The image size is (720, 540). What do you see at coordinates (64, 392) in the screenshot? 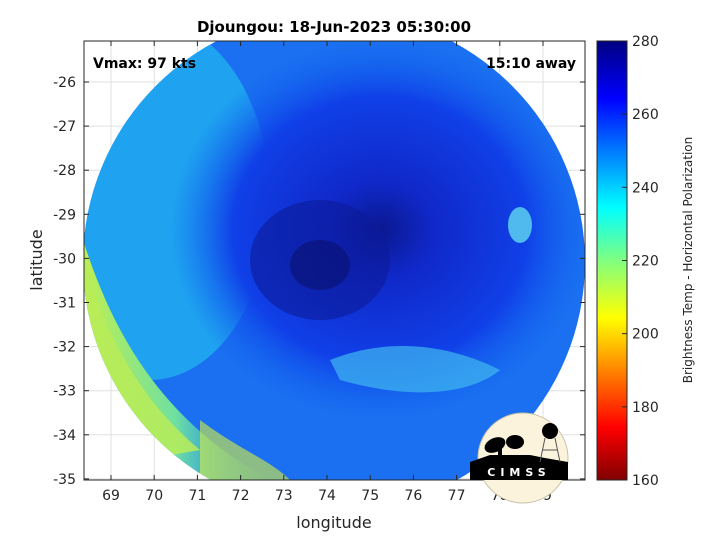
I see `y-tick-label: -33` at bounding box center [64, 392].